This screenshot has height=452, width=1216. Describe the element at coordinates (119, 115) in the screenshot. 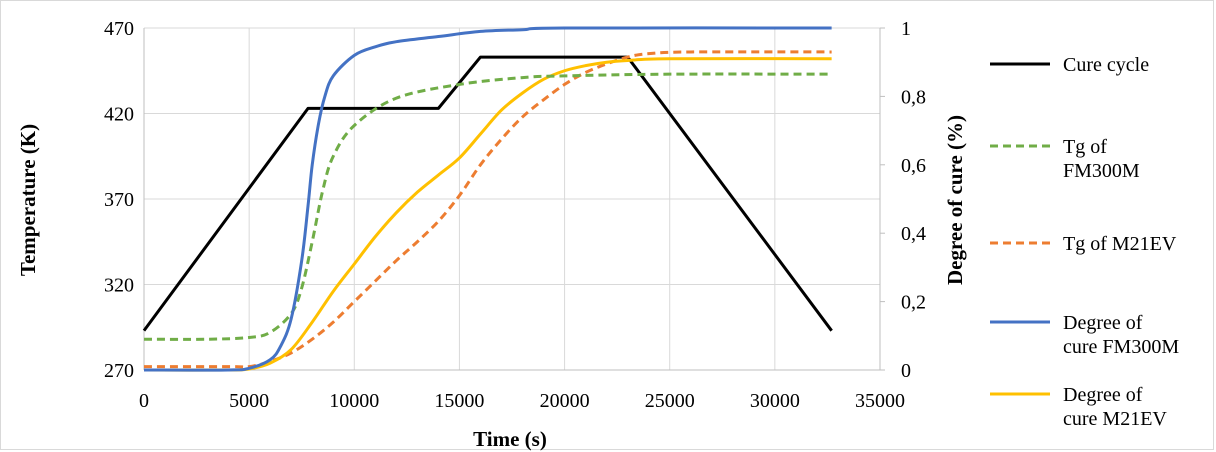

I see `y-left-tick-label: 420` at that location.